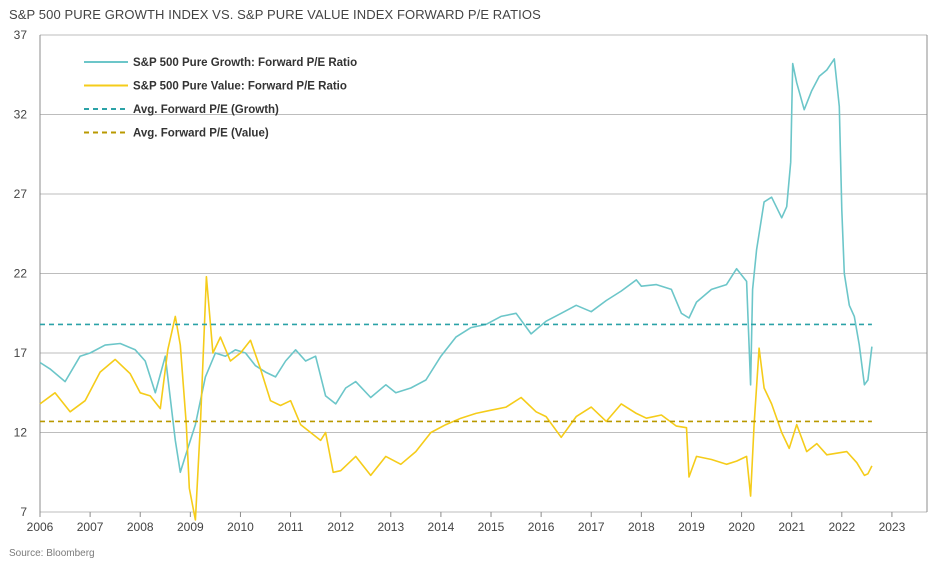 The image size is (944, 569). I want to click on x-tick-label: 2011, so click(291, 527).